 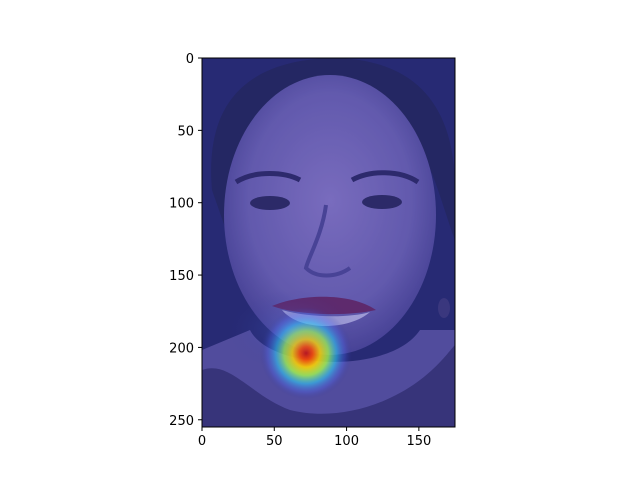 What do you see at coordinates (328, 386) in the screenshot?
I see `scarf-shape` at bounding box center [328, 386].